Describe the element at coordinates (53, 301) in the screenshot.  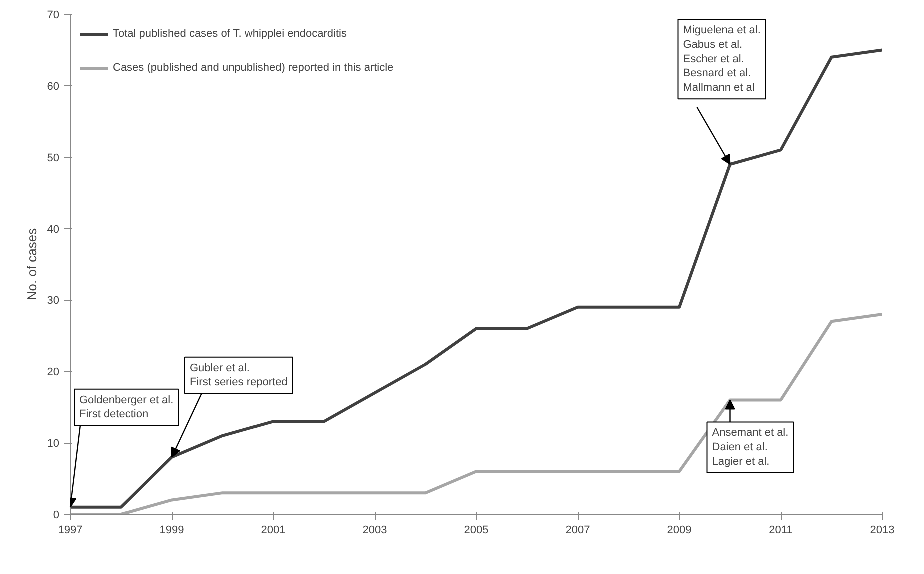
I see `y-tick-label: 30` at that location.